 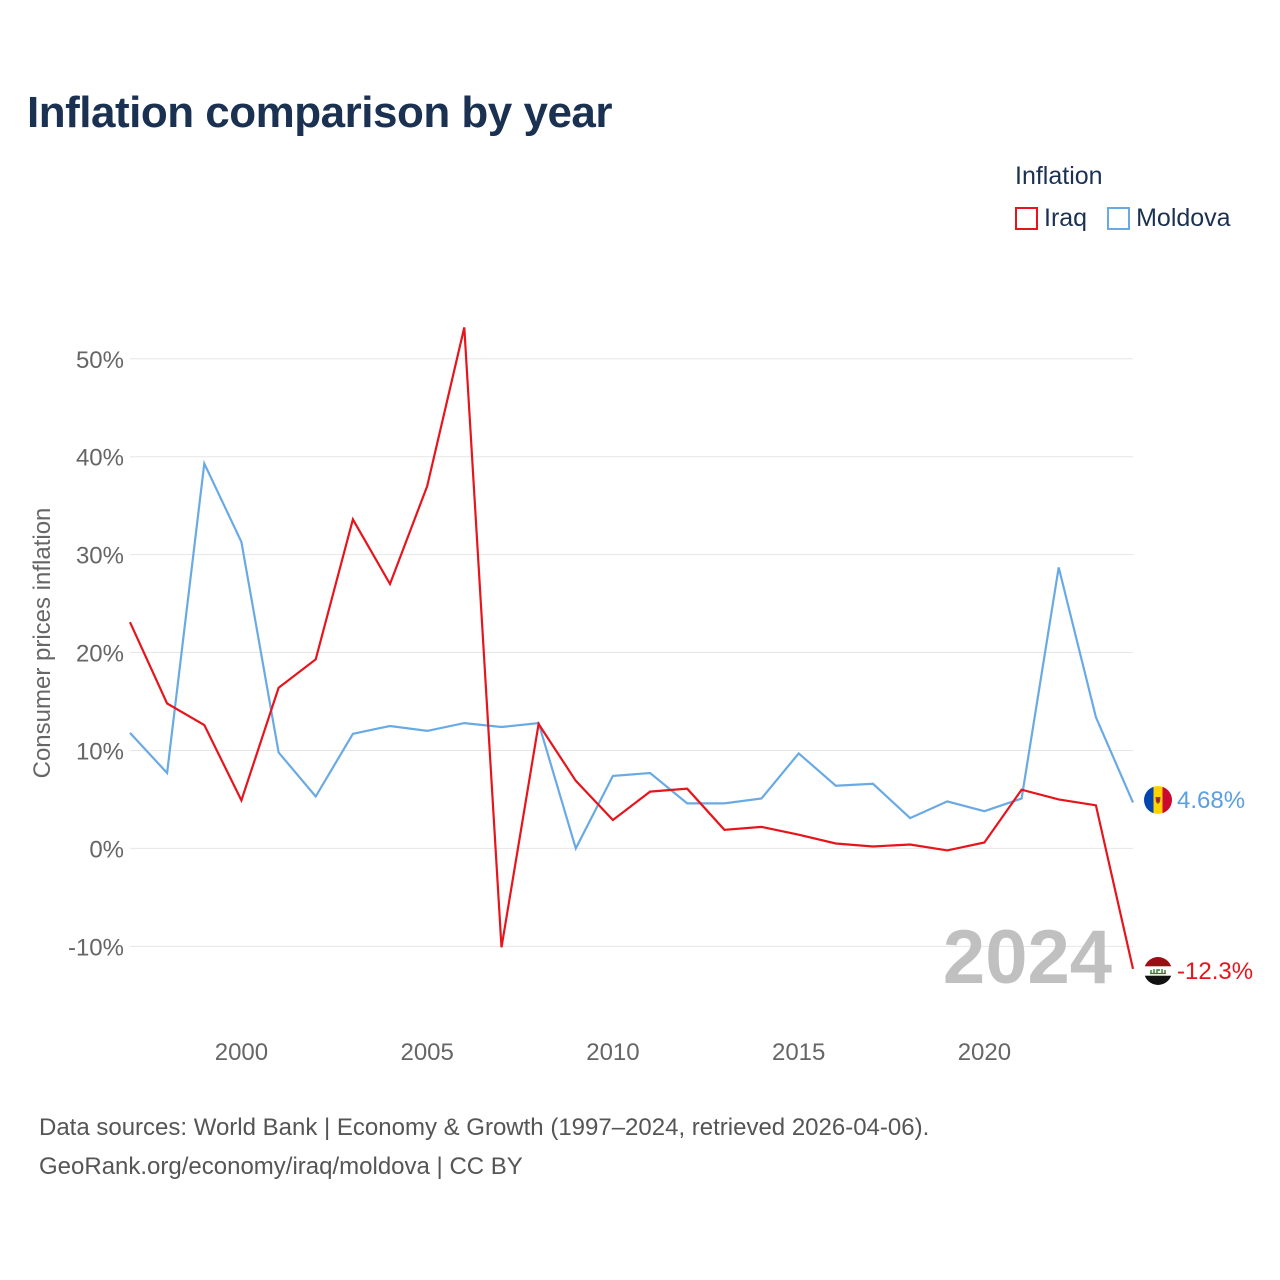 What do you see at coordinates (1211, 800) in the screenshot?
I see `end-label-moldova: 4.68%` at bounding box center [1211, 800].